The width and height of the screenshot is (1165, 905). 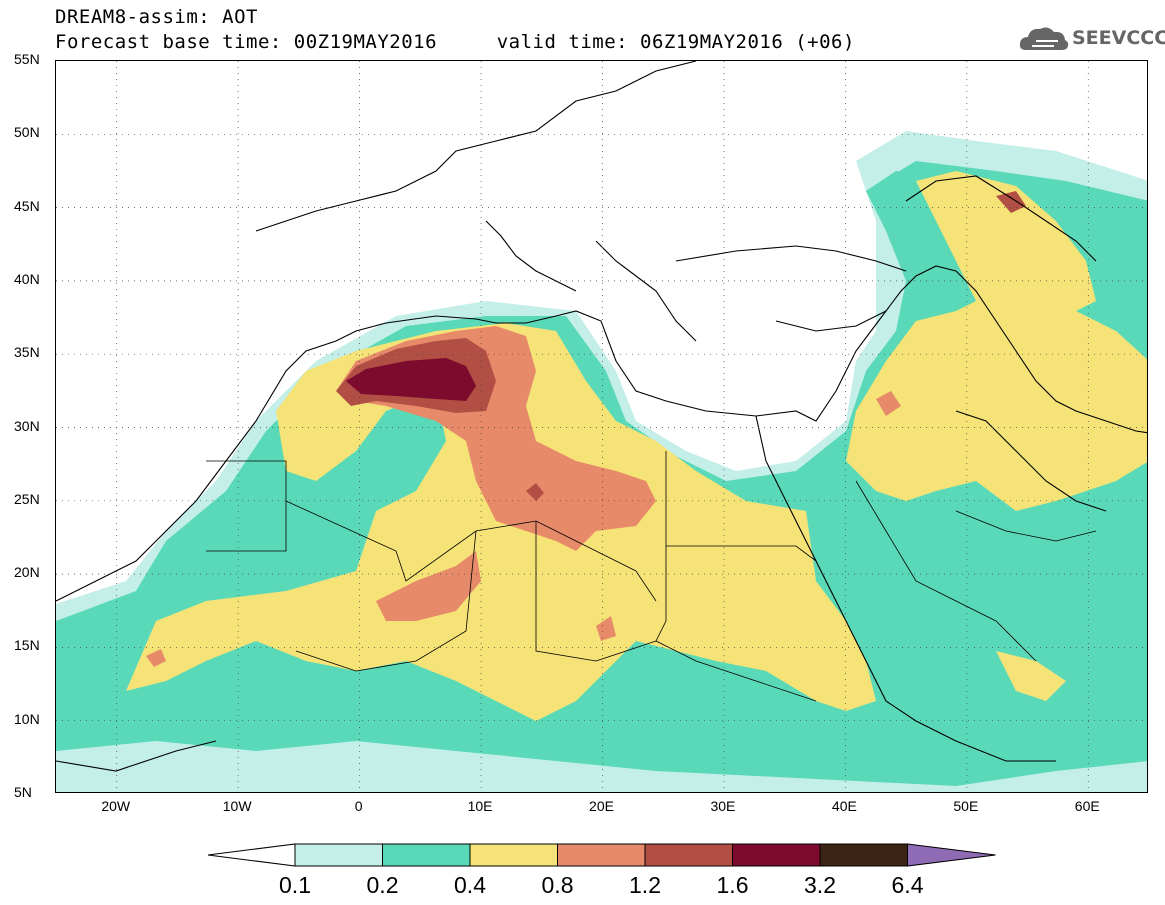 What do you see at coordinates (27, 59) in the screenshot?
I see `lat-label: 55N` at bounding box center [27, 59].